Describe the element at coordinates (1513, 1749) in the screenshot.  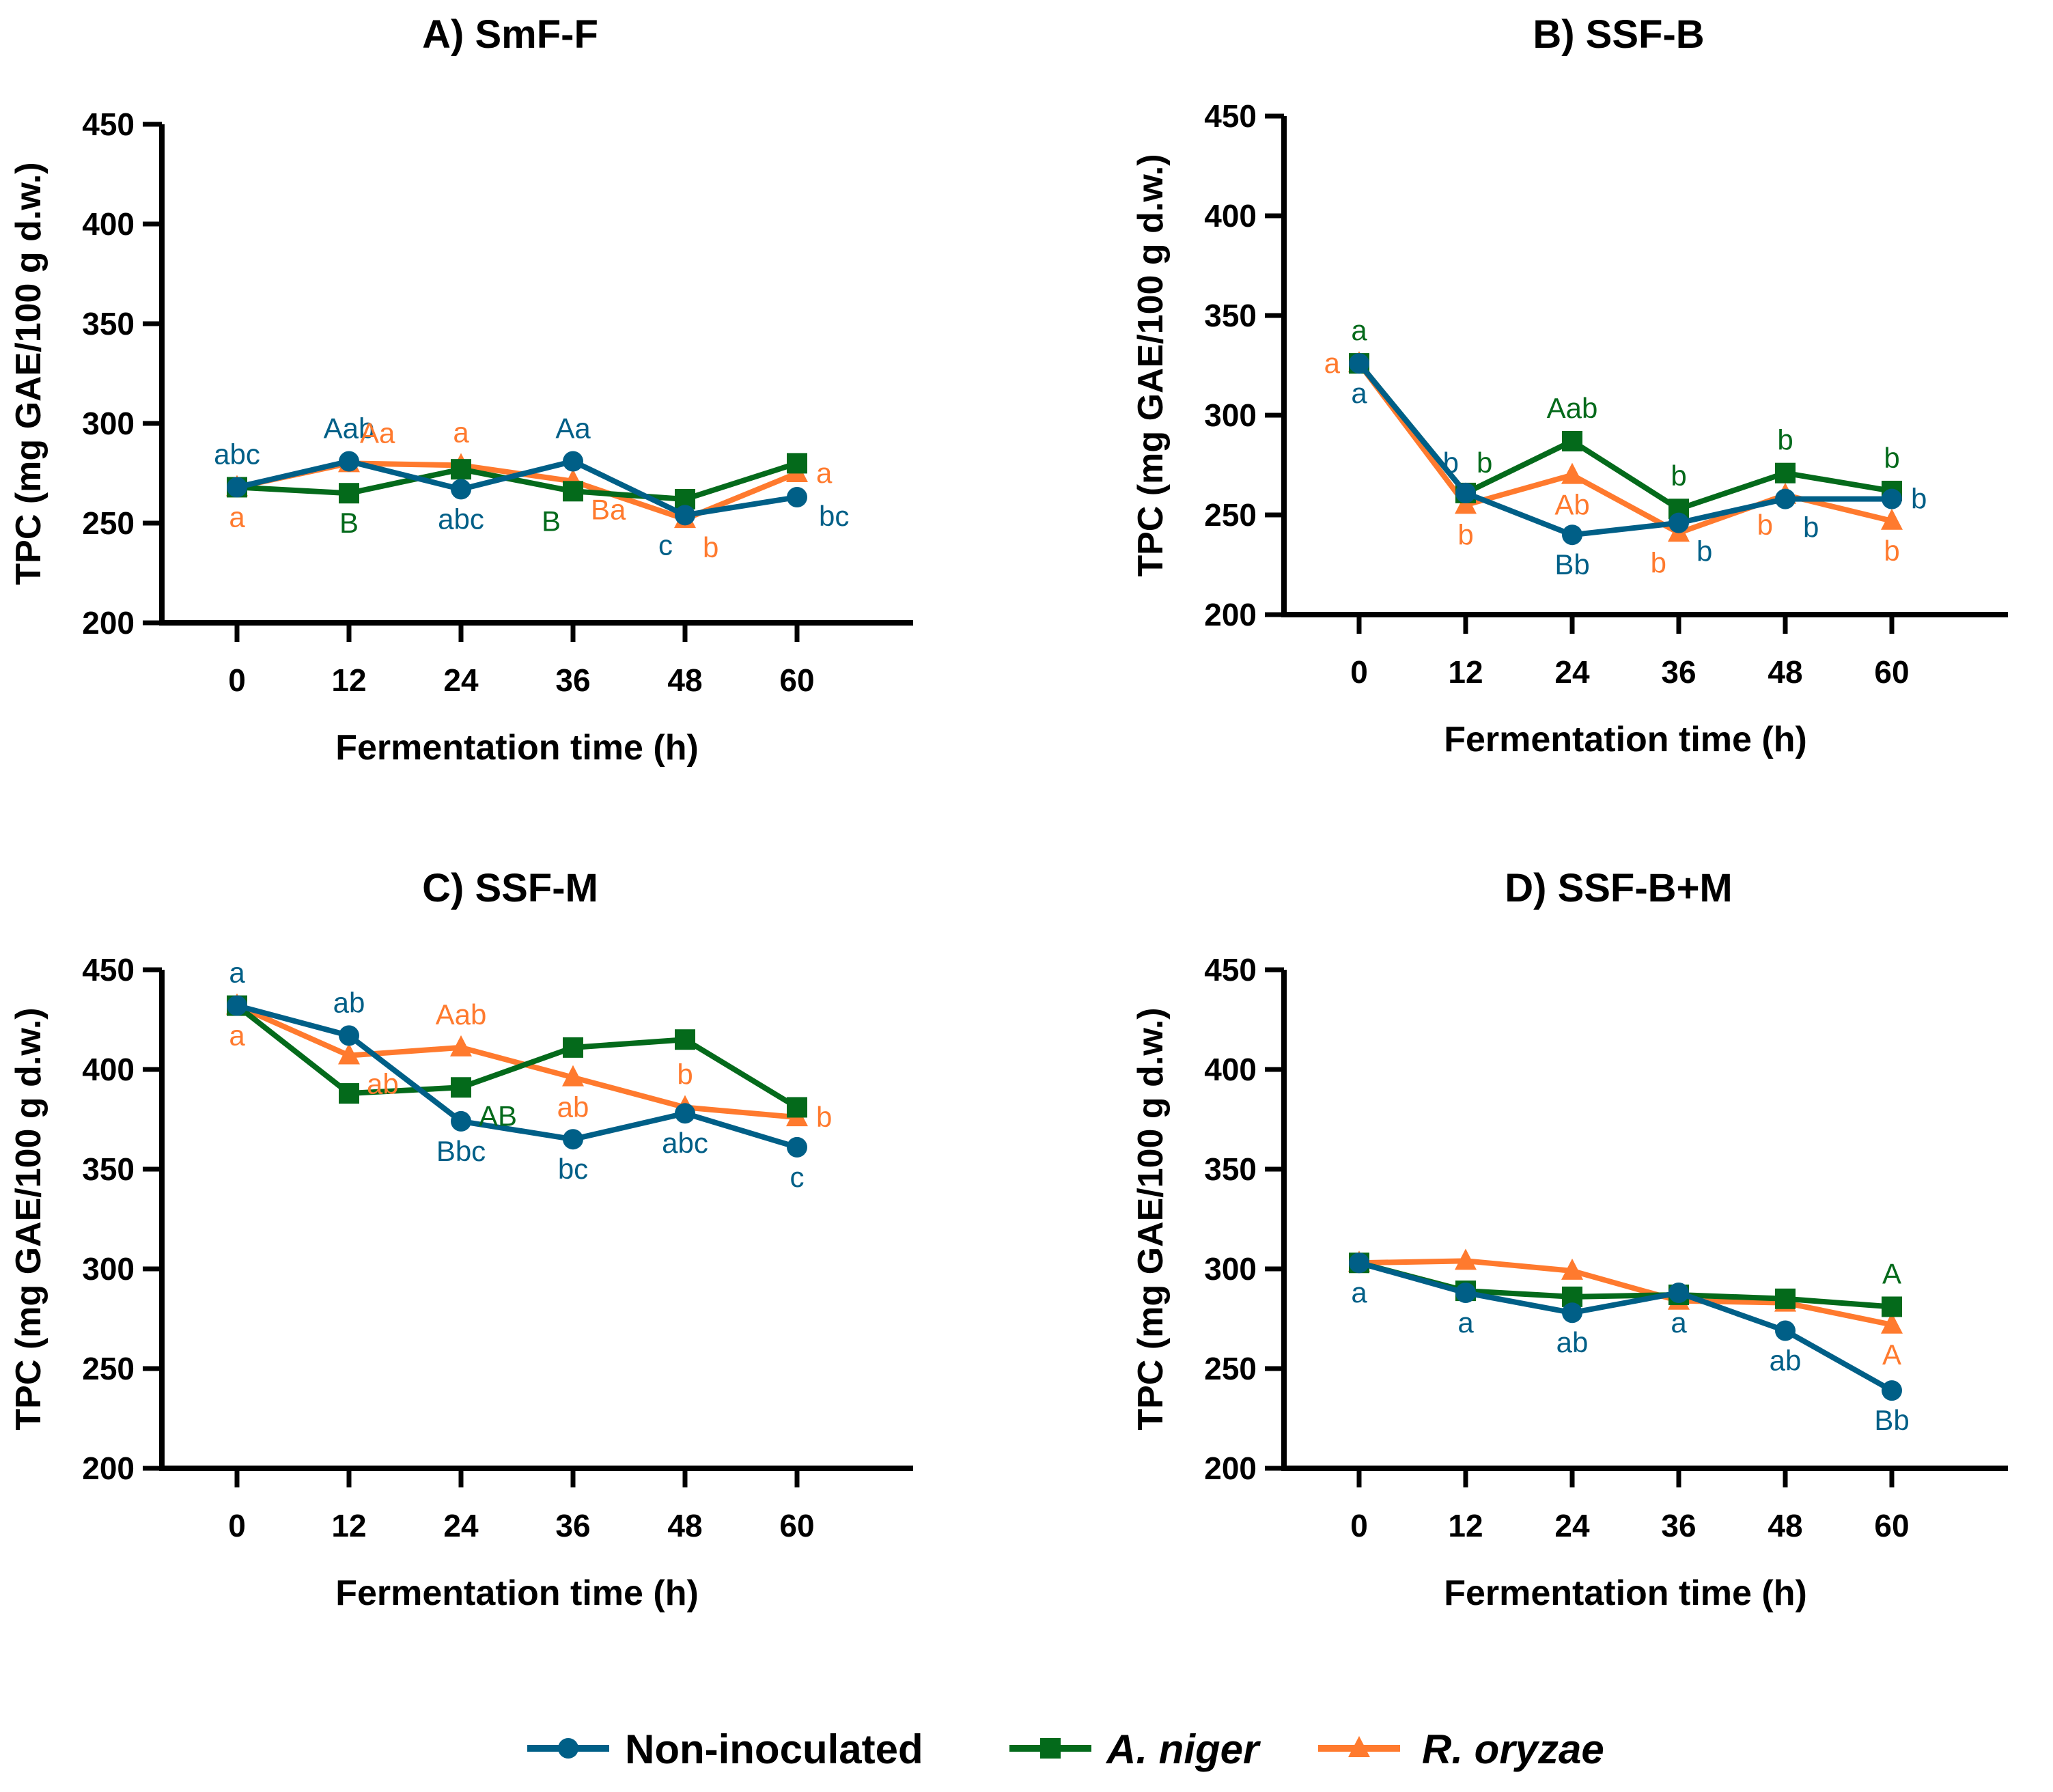
I see `legend-label: R. oryzae` at that location.